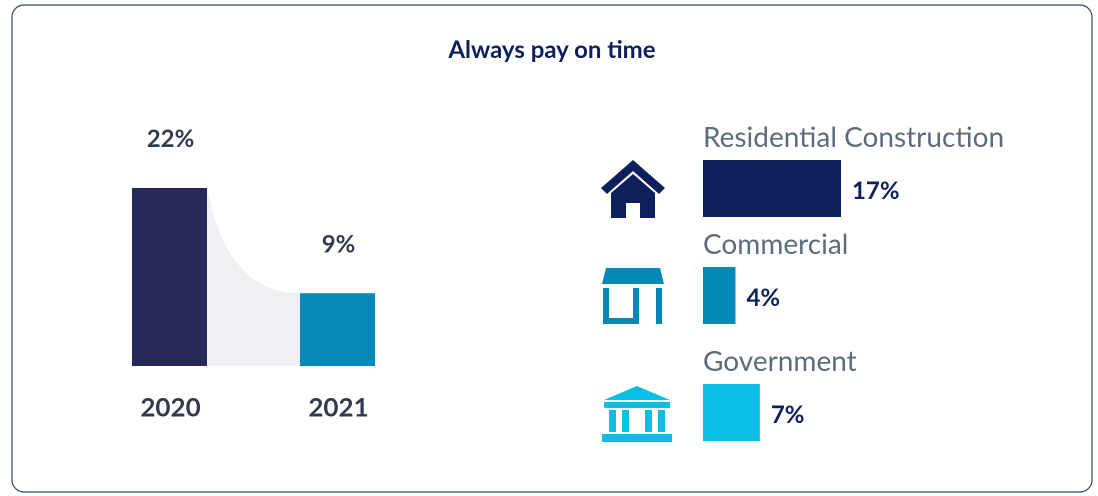 The height and width of the screenshot is (496, 1098). Describe the element at coordinates (253, 277) in the screenshot. I see `connector-area` at that location.